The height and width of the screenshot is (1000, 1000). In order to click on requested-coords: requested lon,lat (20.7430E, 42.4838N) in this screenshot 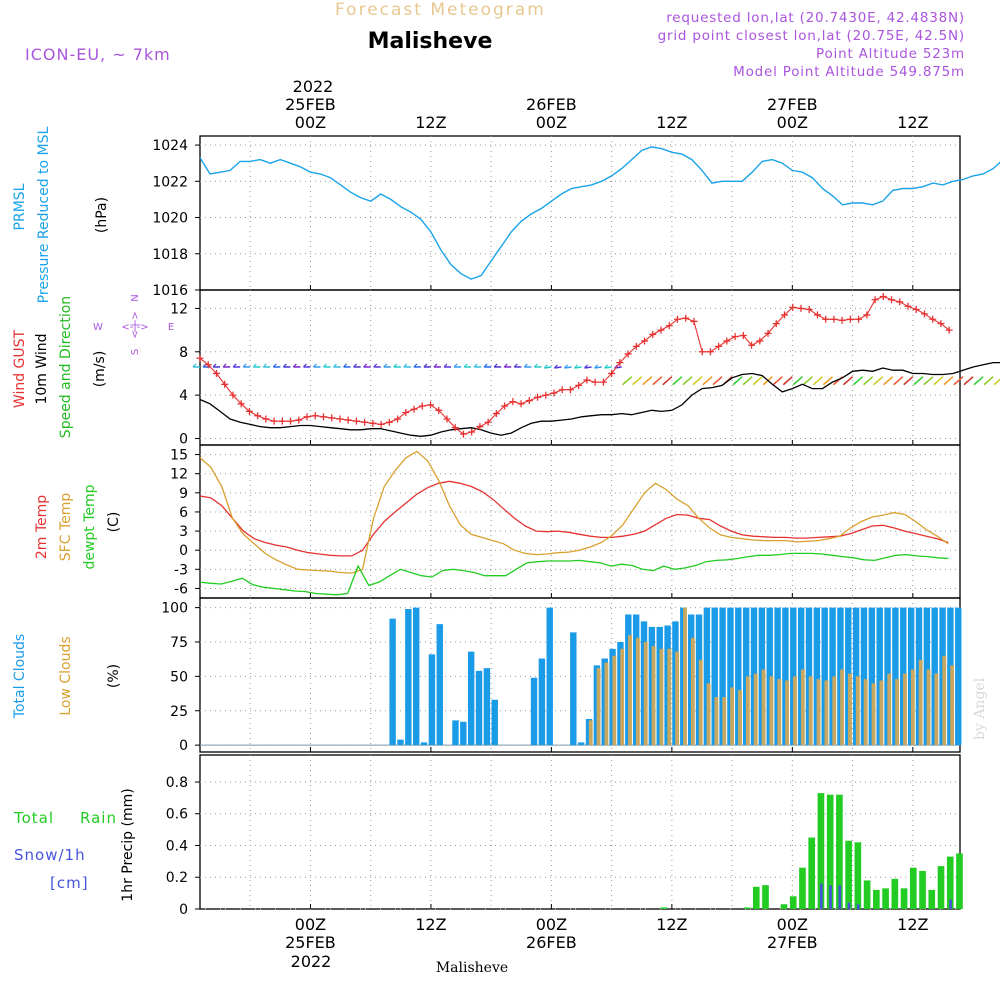, I will do `click(815, 18)`.